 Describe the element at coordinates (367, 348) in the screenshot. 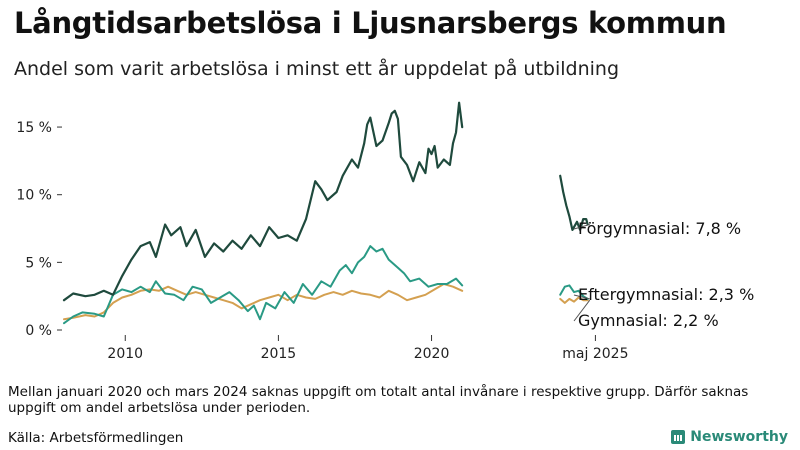

I see `x-axis: 2010 2015 2020 maj 2025` at that location.